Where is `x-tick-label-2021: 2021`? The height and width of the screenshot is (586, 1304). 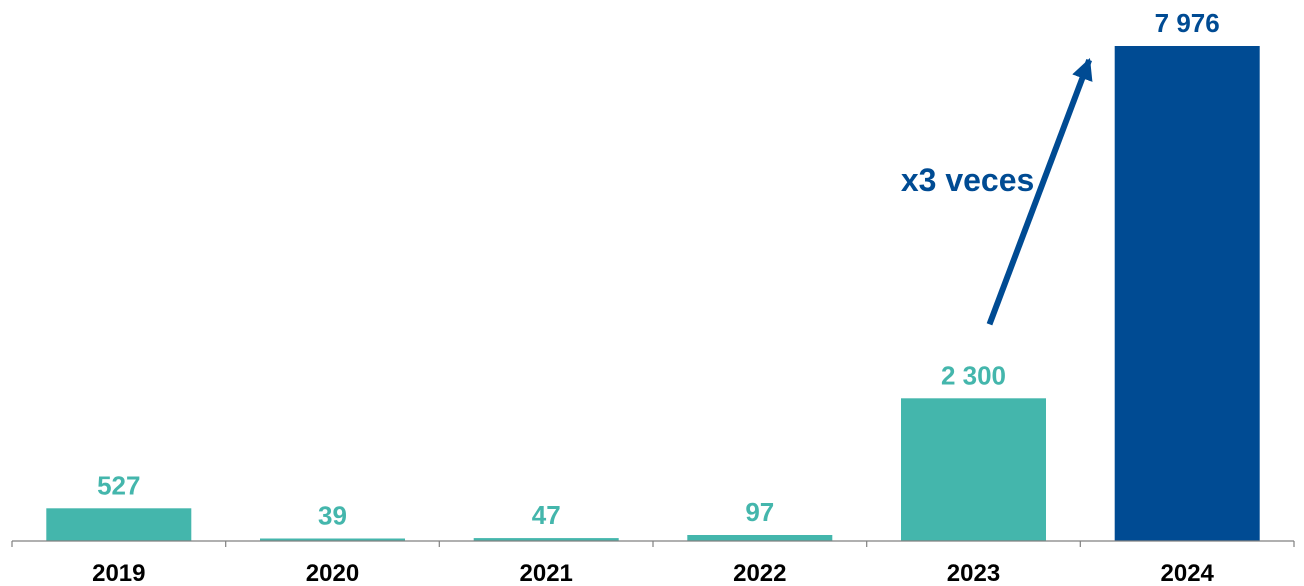
x-tick-label-2021: 2021 is located at coordinates (546, 573).